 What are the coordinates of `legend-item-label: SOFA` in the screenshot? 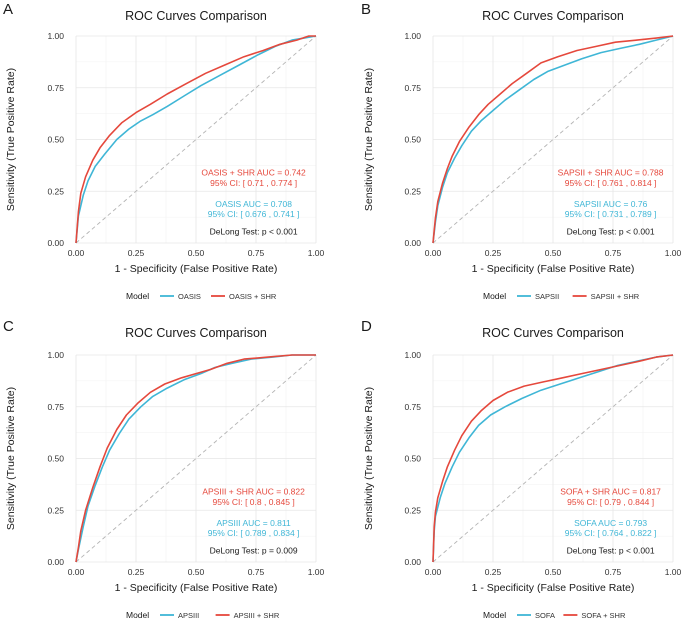 It's located at (545, 615).